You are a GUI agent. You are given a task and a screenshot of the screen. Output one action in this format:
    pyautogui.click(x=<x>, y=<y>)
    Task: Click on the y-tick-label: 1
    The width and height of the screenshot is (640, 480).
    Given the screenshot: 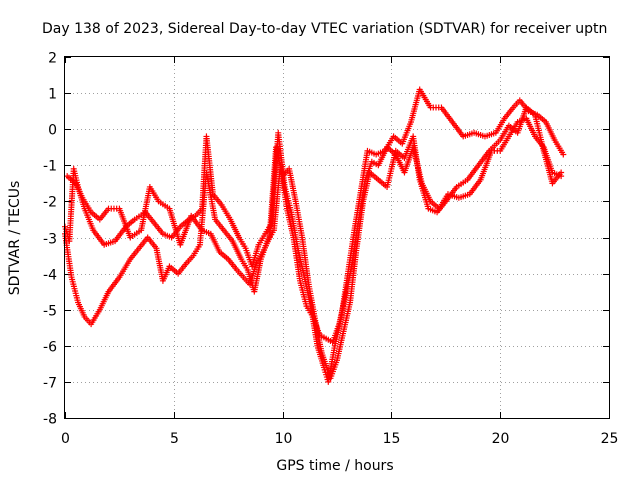 What is the action you would take?
    pyautogui.click(x=52, y=95)
    